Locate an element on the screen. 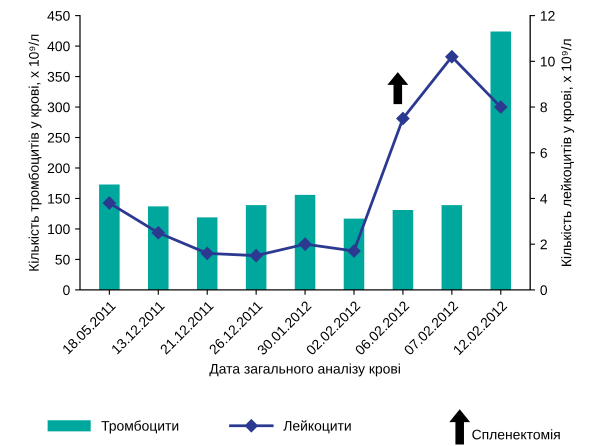 Image resolution: width=597 pixels, height=446 pixels. y2-tick-label: 6 is located at coordinates (543, 153).